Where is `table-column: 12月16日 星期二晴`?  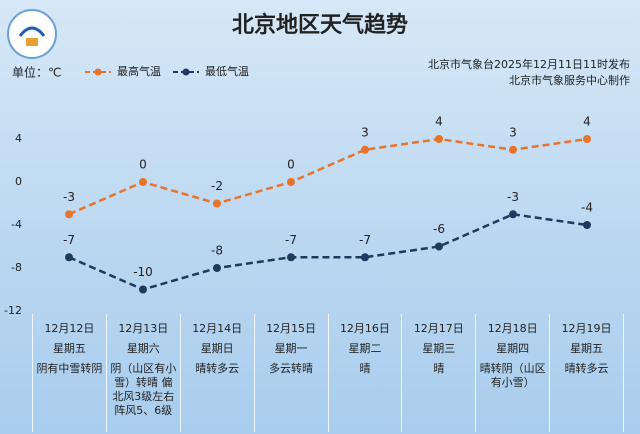 table-column: 12月16日 星期二晴 is located at coordinates (364, 373).